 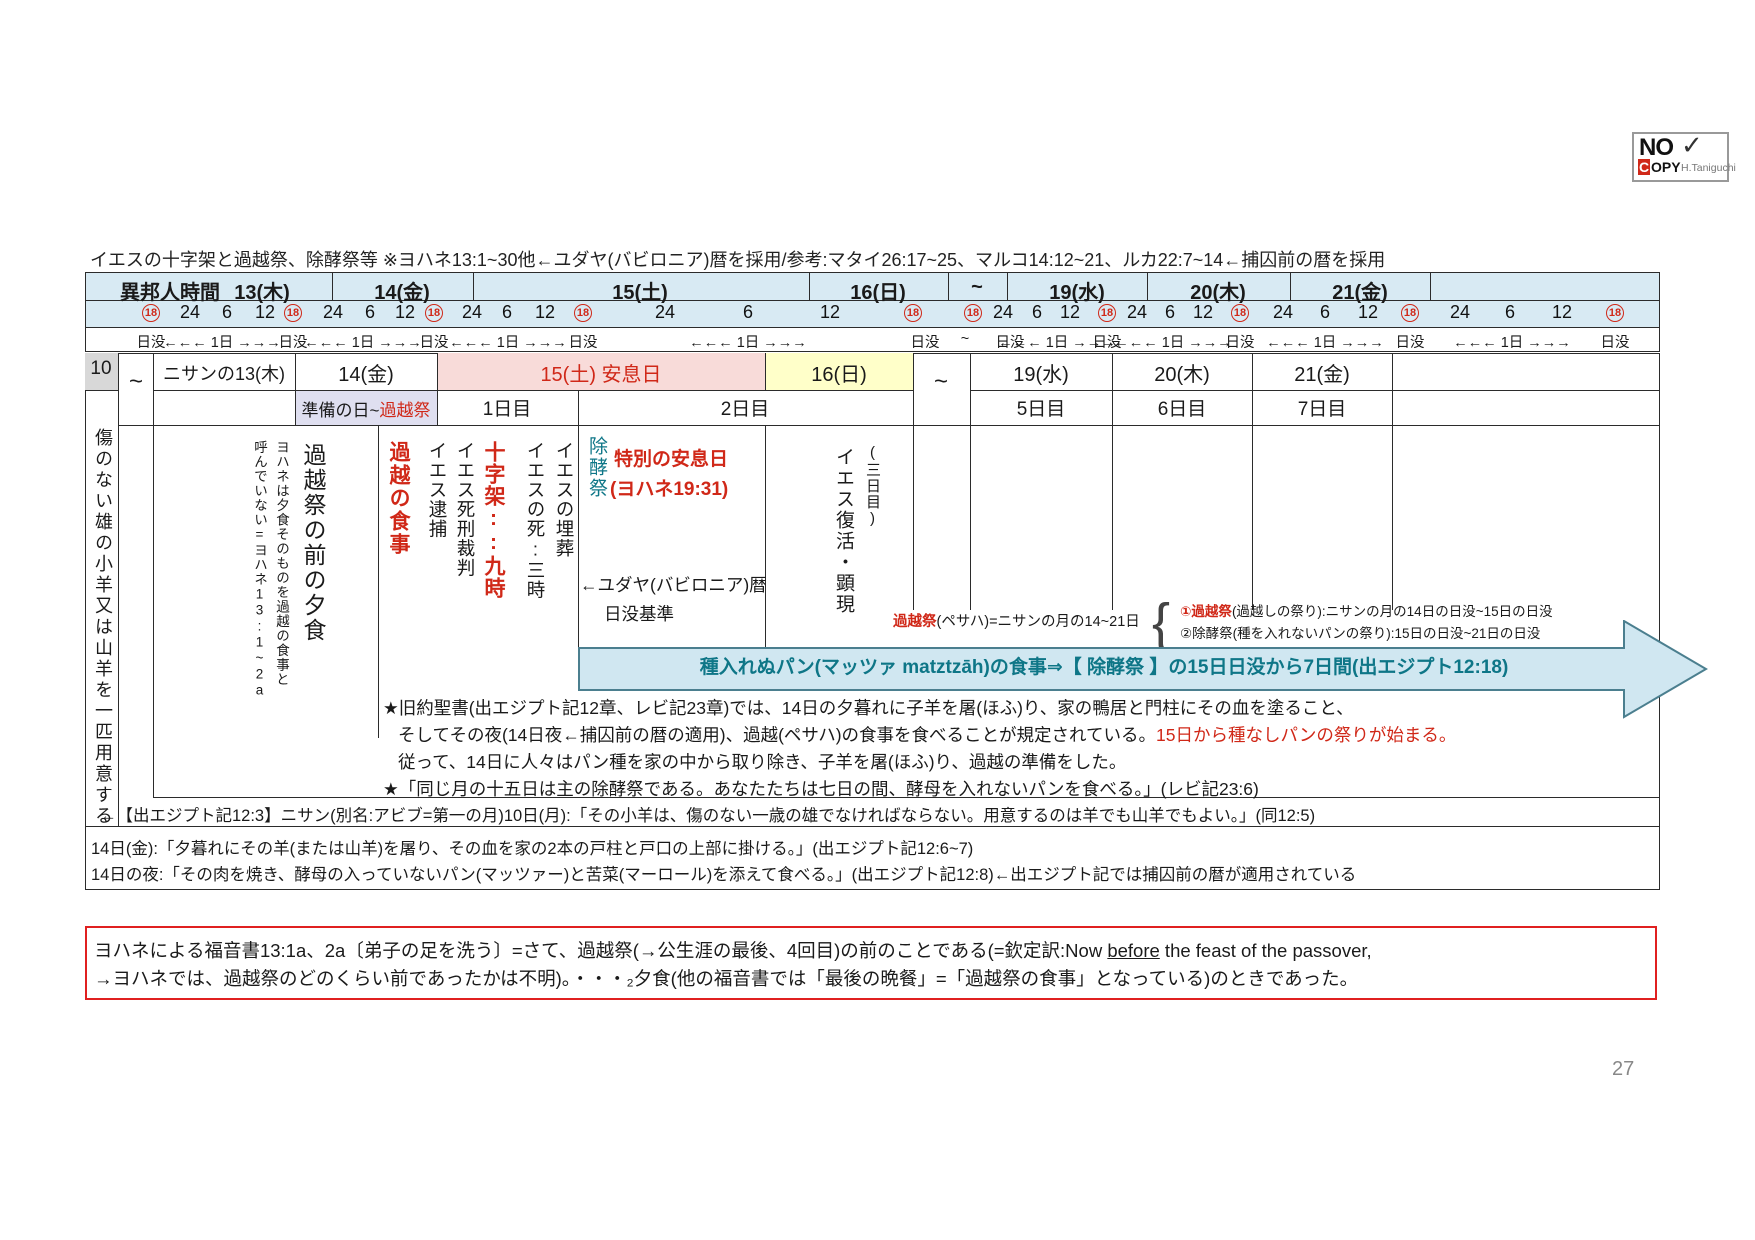 I want to click on pesach-def1-black: (過越しの祭り):ニサンの月の14日の日没~15日の日没, so click(x=1392, y=611).